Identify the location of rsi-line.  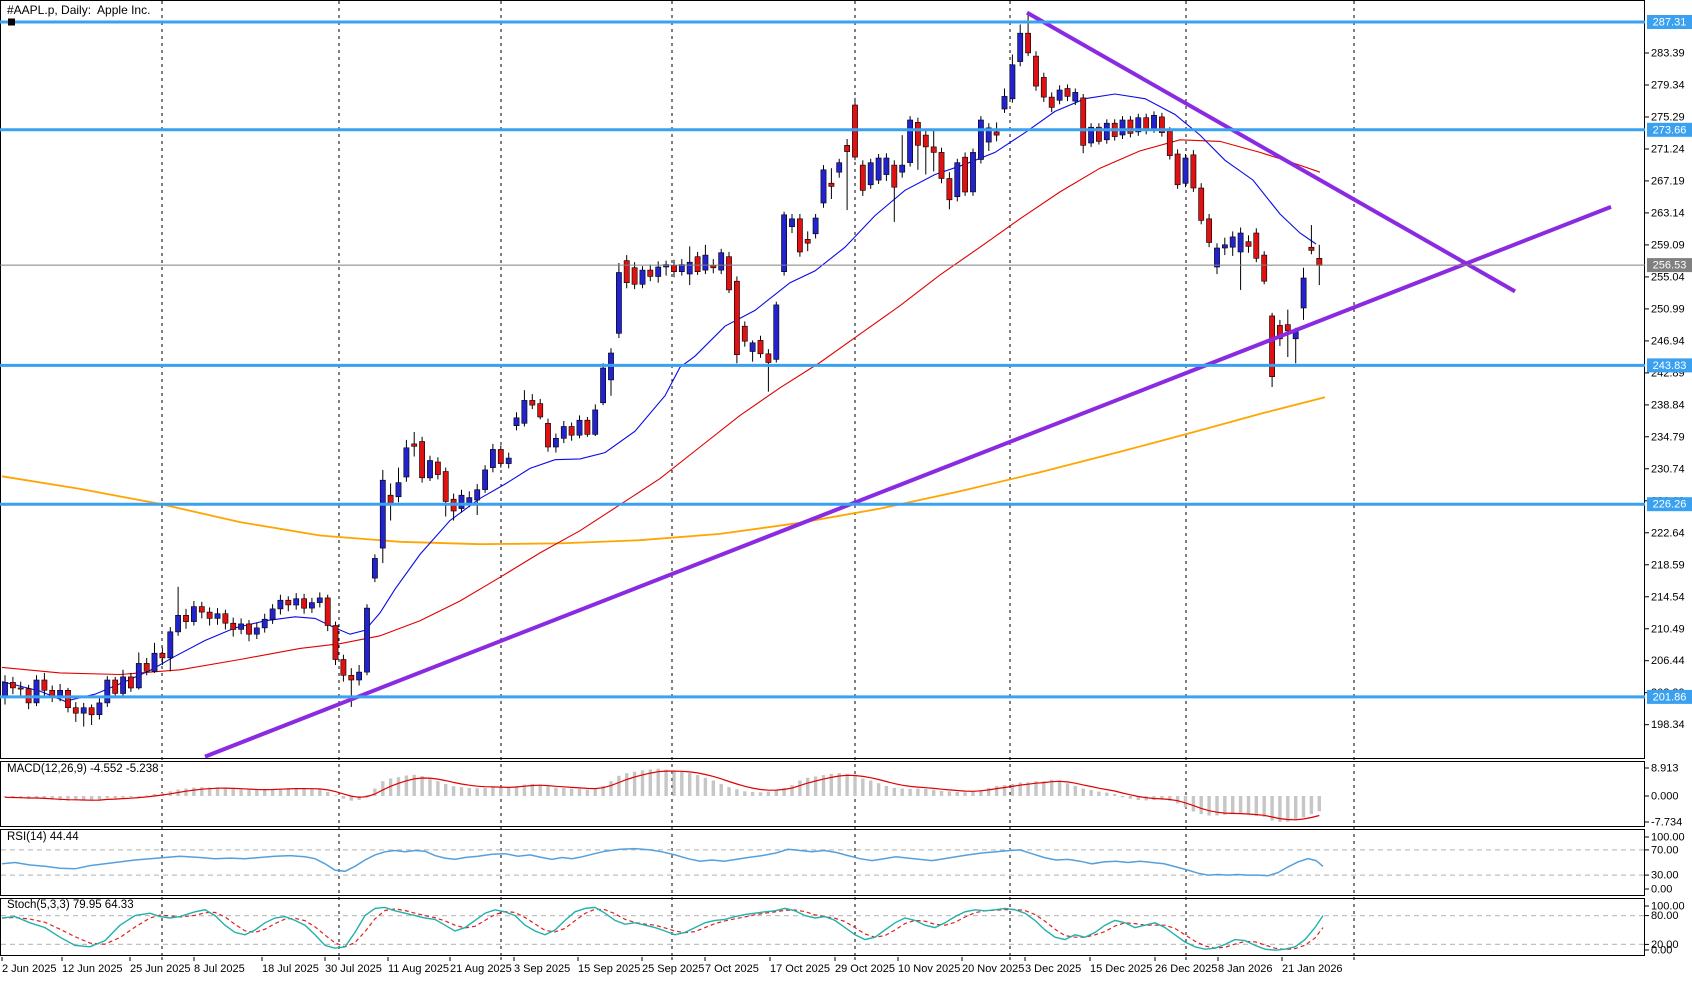
(662, 862).